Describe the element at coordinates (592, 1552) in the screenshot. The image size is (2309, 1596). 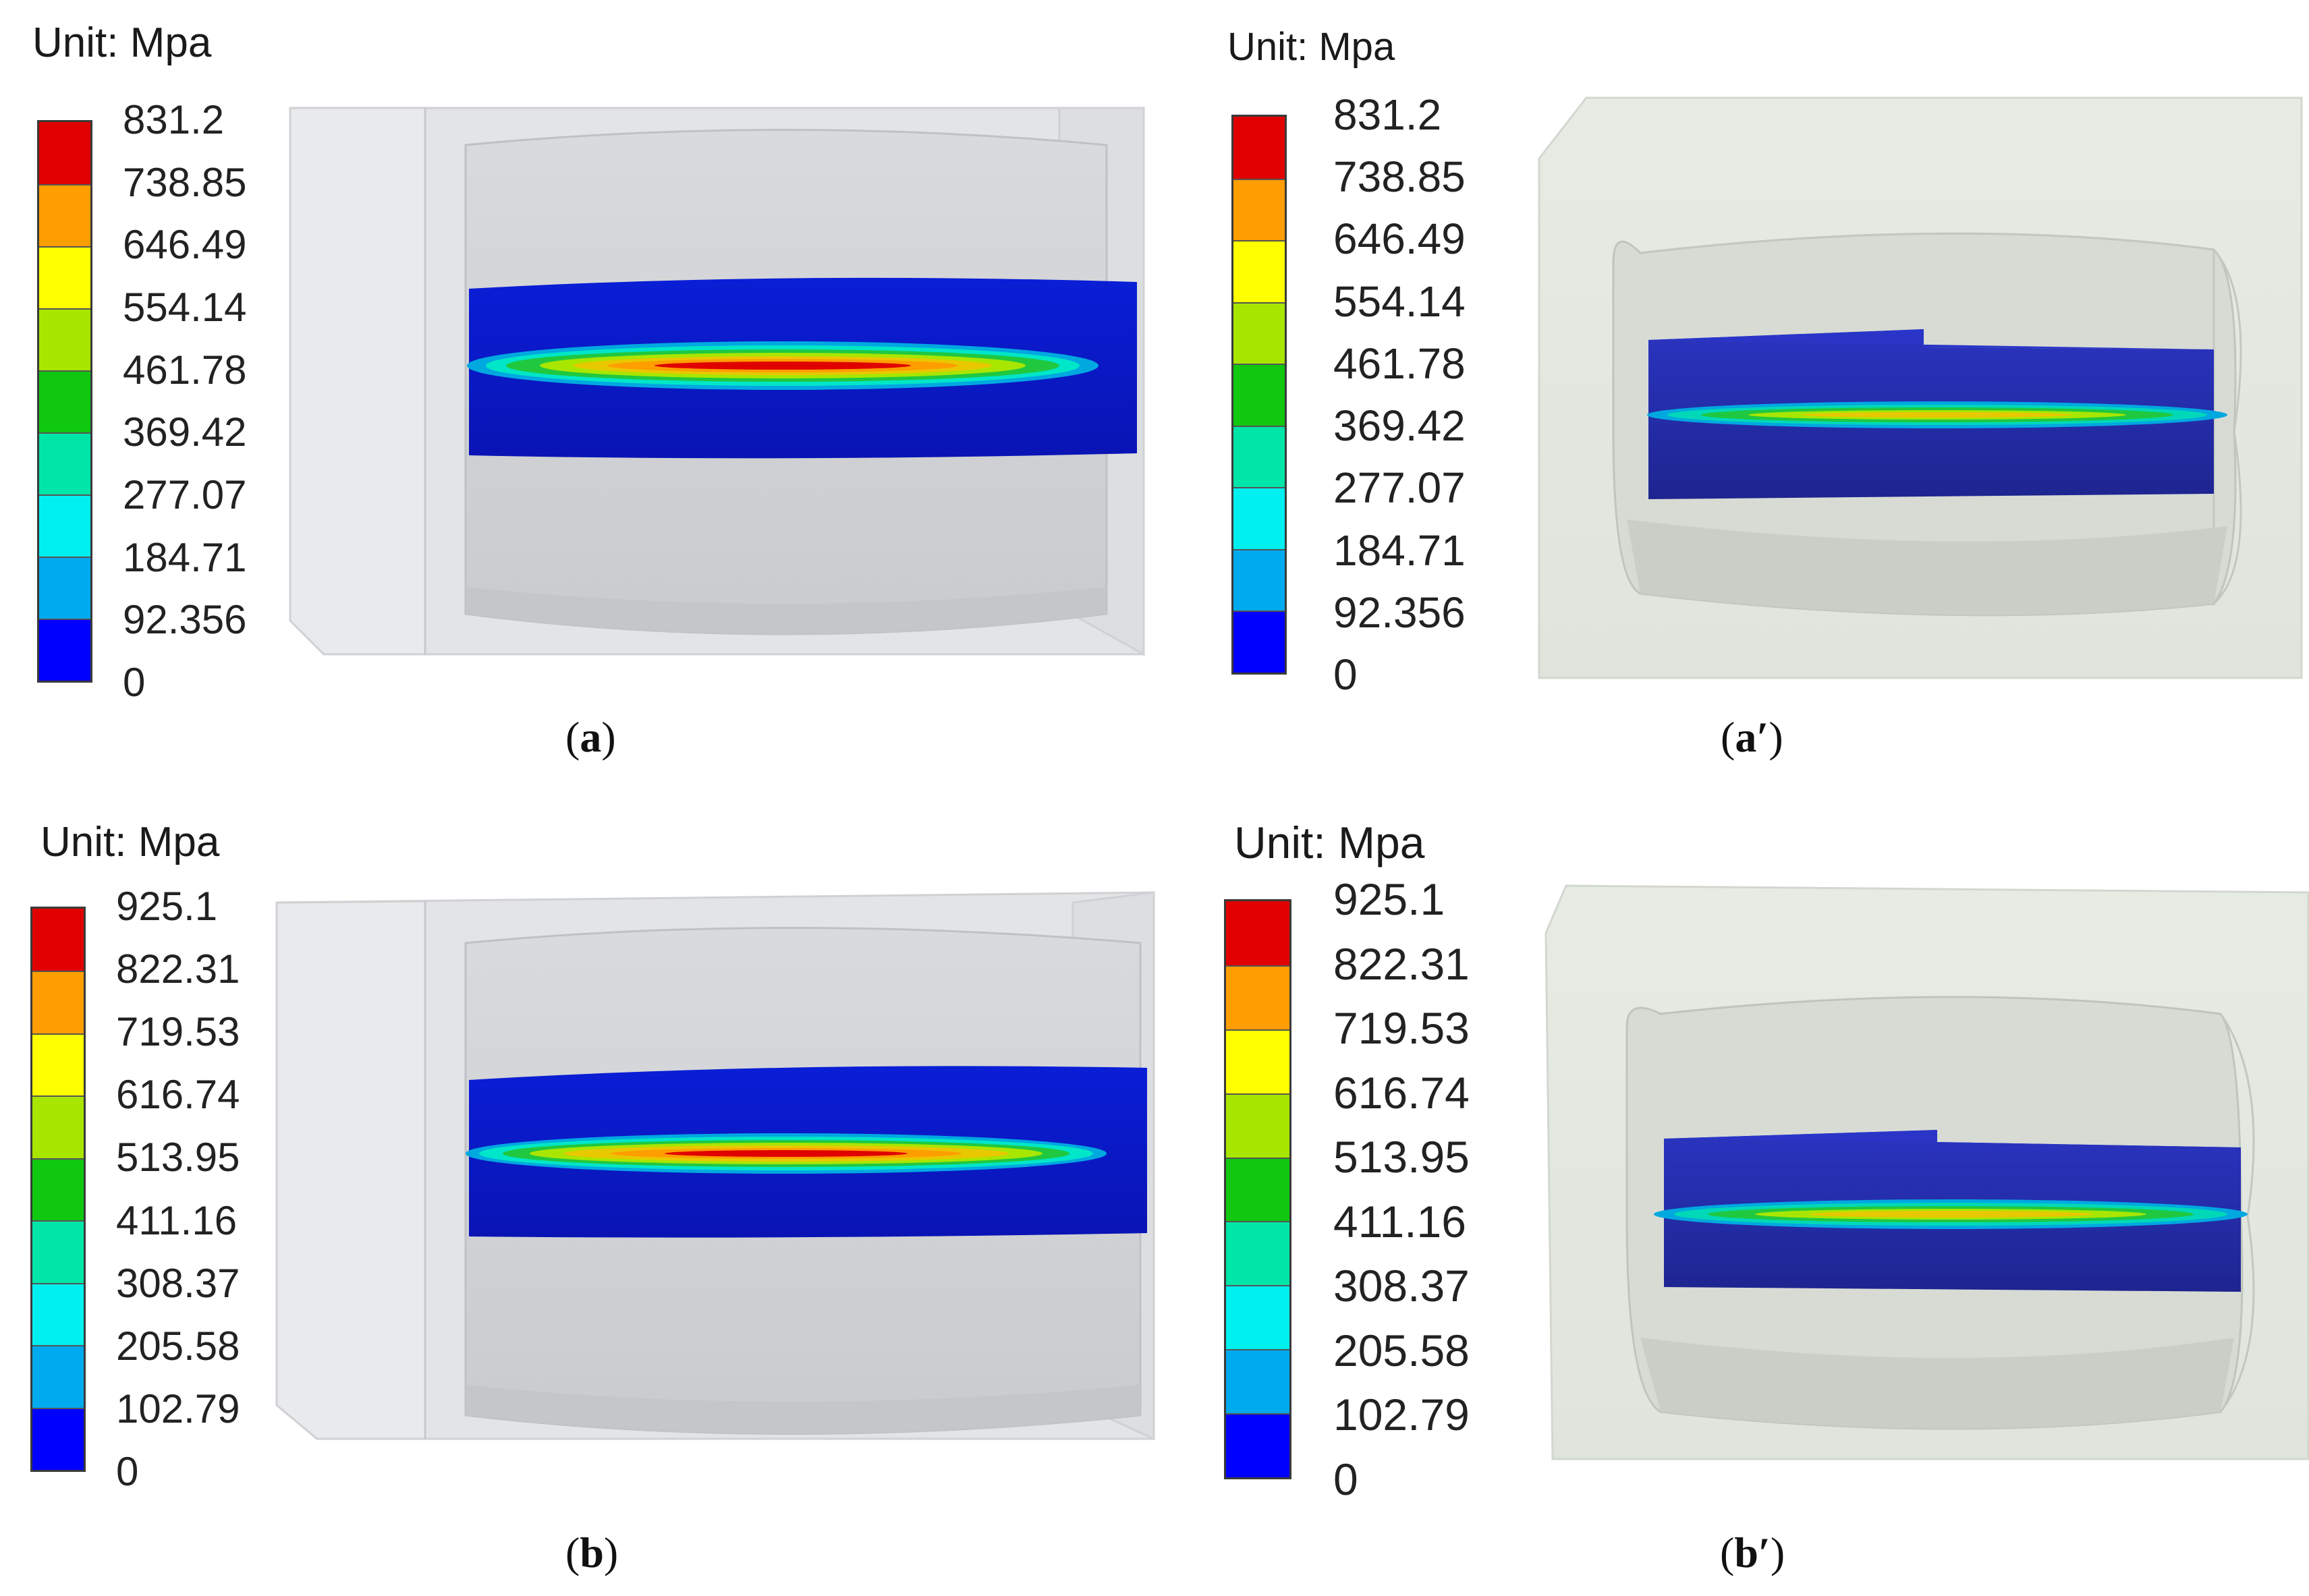
I see `panel-caption: (b)` at that location.